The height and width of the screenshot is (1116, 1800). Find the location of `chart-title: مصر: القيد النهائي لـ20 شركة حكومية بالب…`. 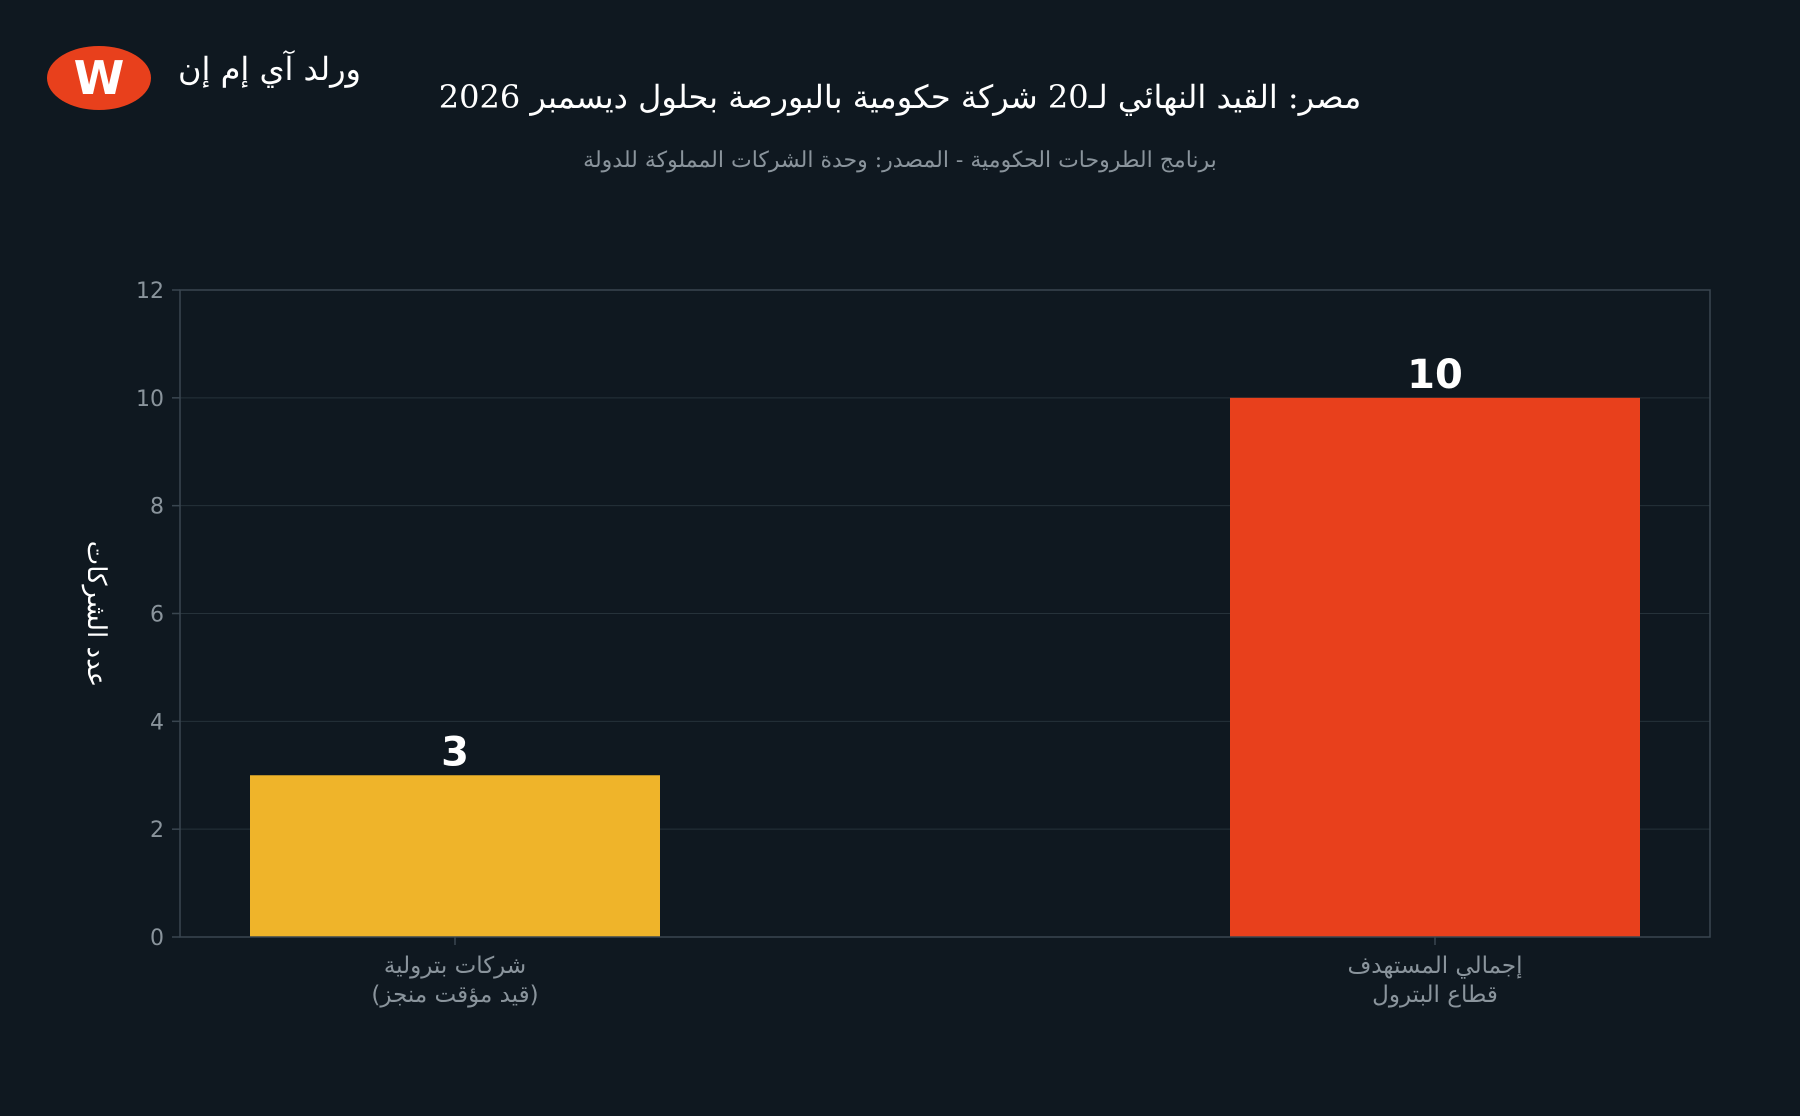

chart-title: مصر: القيد النهائي لـ20 شركة حكومية بالب… is located at coordinates (900, 97).